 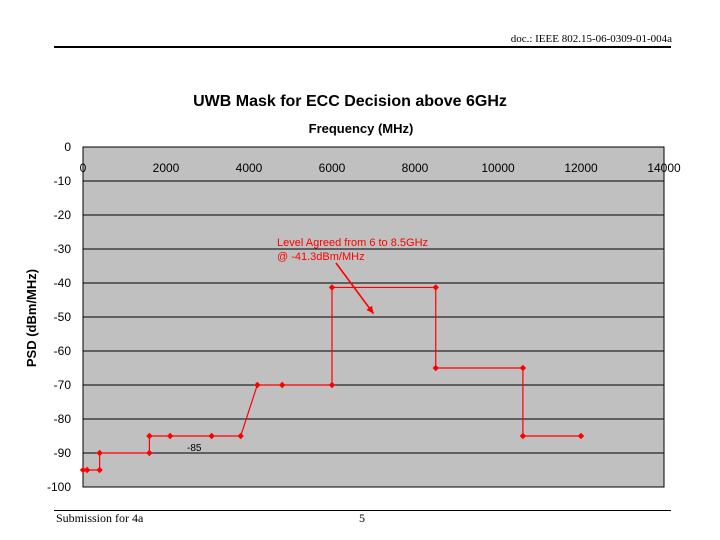 What do you see at coordinates (63, 317) in the screenshot?
I see `y-tick-label: -50` at bounding box center [63, 317].